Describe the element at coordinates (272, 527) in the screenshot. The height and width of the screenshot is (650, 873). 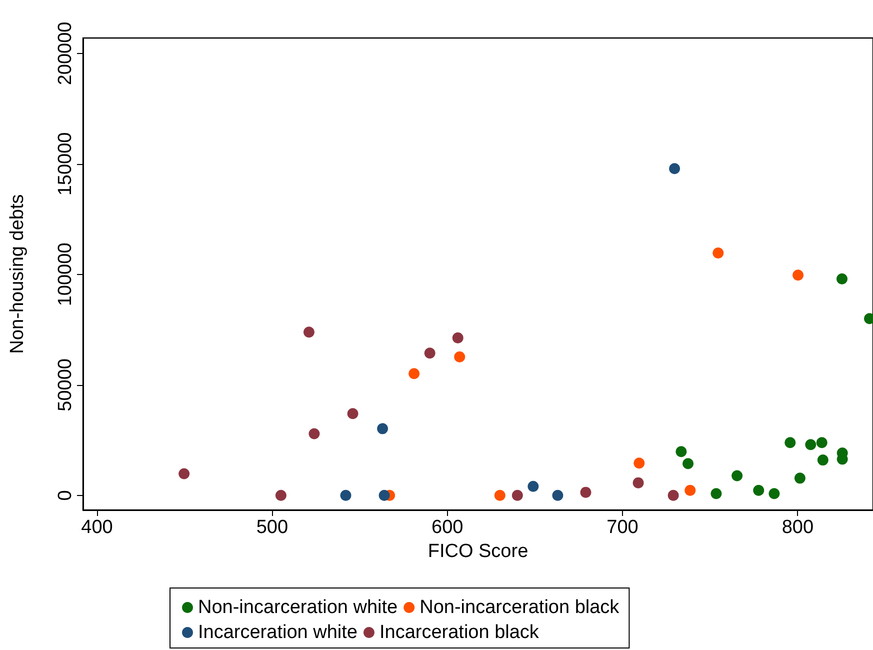
I see `x-tick-label: 500` at that location.